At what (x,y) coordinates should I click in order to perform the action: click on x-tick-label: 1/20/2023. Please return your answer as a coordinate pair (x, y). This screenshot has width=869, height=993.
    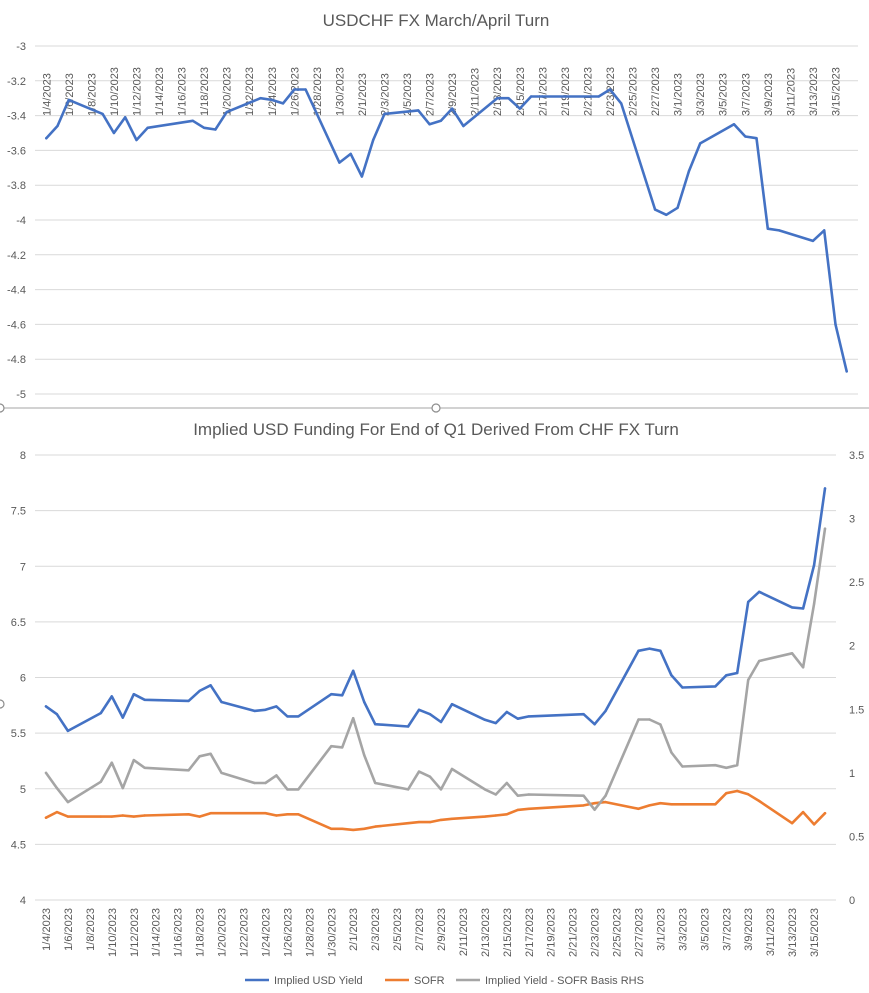
    Looking at the image, I should click on (223, 932).